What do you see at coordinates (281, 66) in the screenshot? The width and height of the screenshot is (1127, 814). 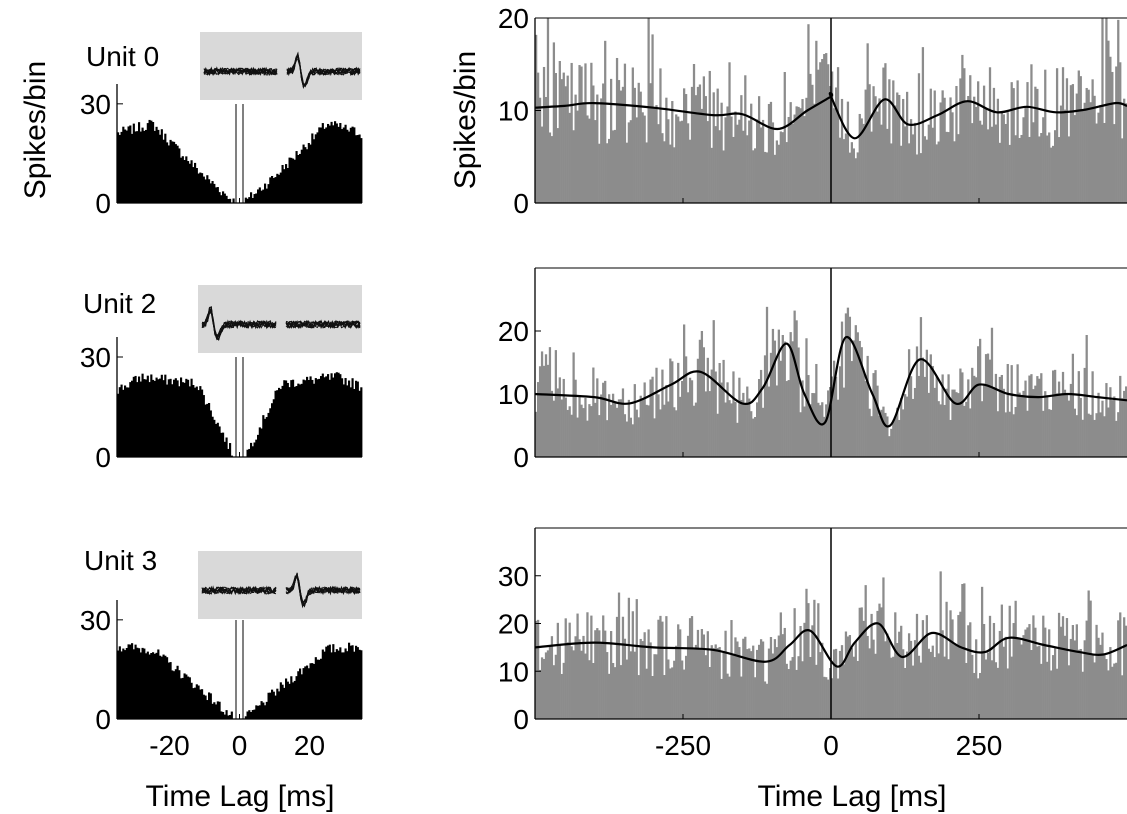 I see `unit0-waveform-inset` at bounding box center [281, 66].